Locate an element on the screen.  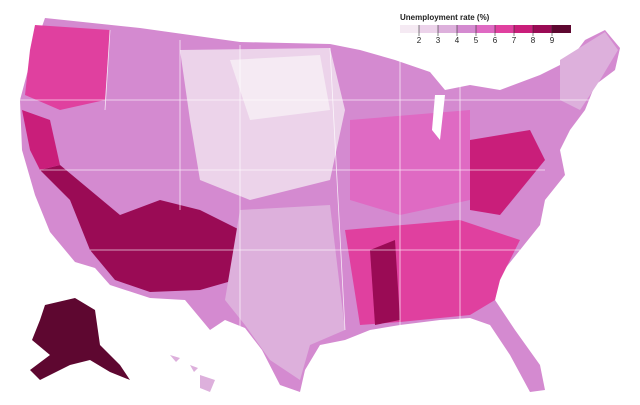
region-mississippi is located at coordinates (385, 282).